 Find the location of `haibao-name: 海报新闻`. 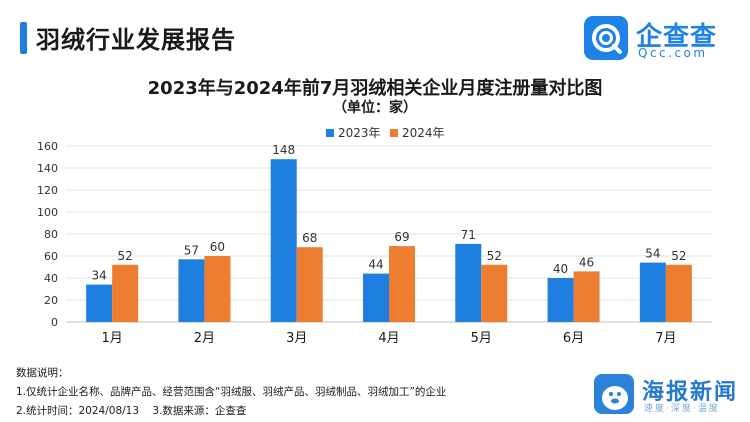

haibao-name: 海报新闻 is located at coordinates (690, 392).